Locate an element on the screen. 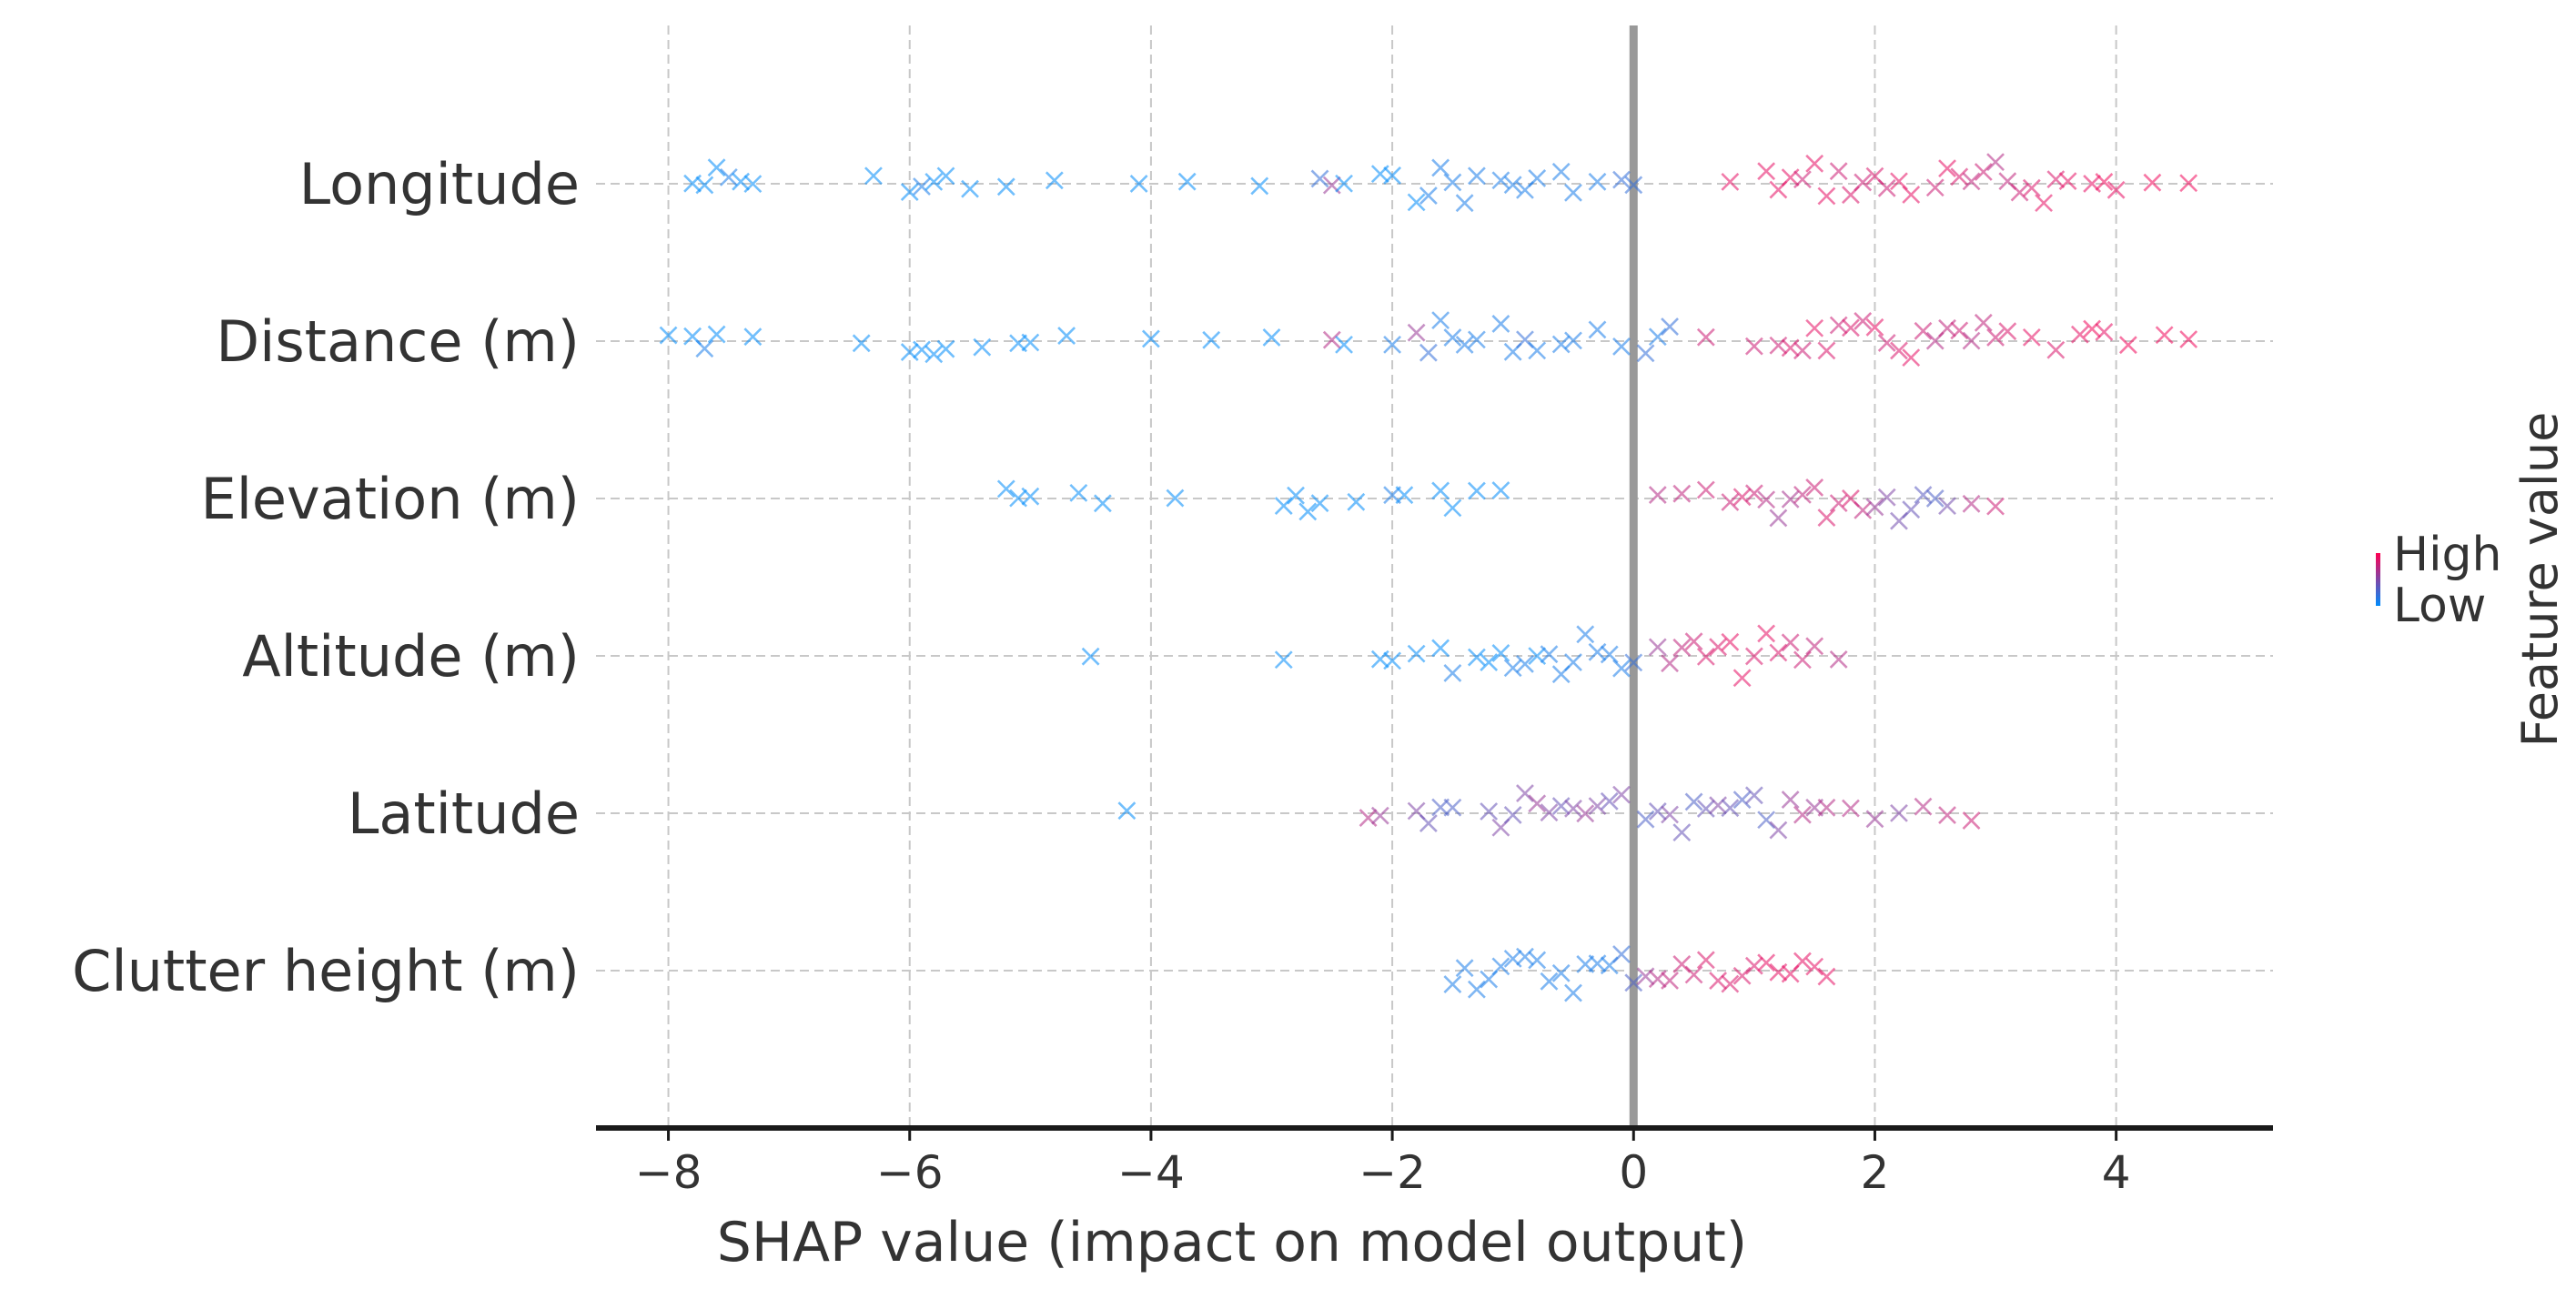  x-tick-label: −8 is located at coordinates (668, 1172).